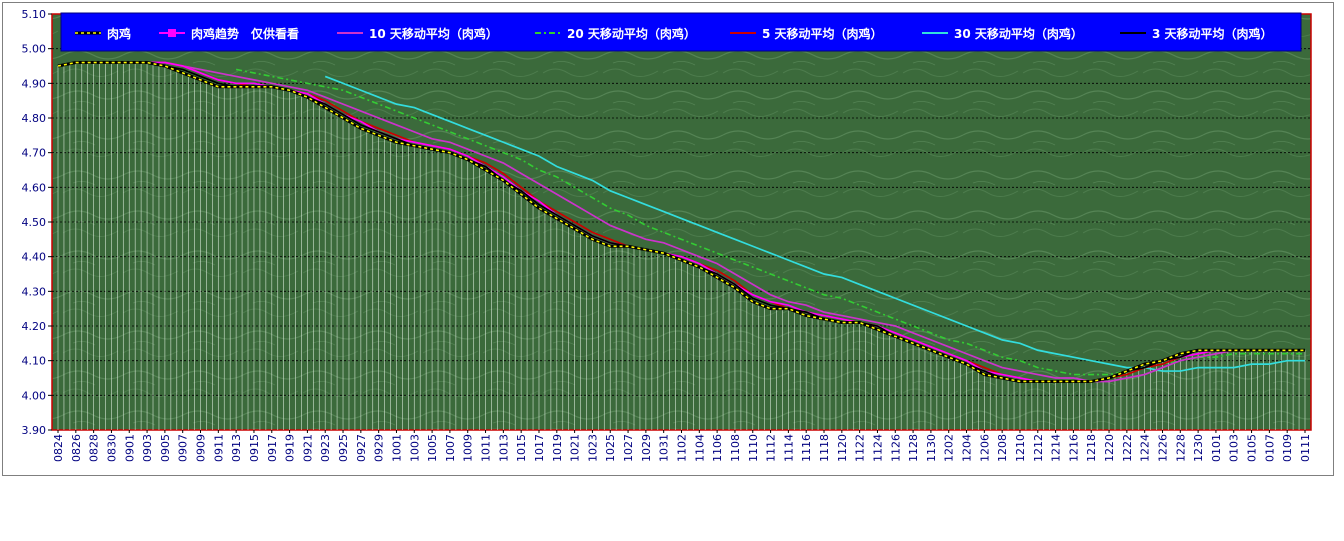  Describe the element at coordinates (539, 448) in the screenshot. I see `x-tick-label: 1017` at that location.